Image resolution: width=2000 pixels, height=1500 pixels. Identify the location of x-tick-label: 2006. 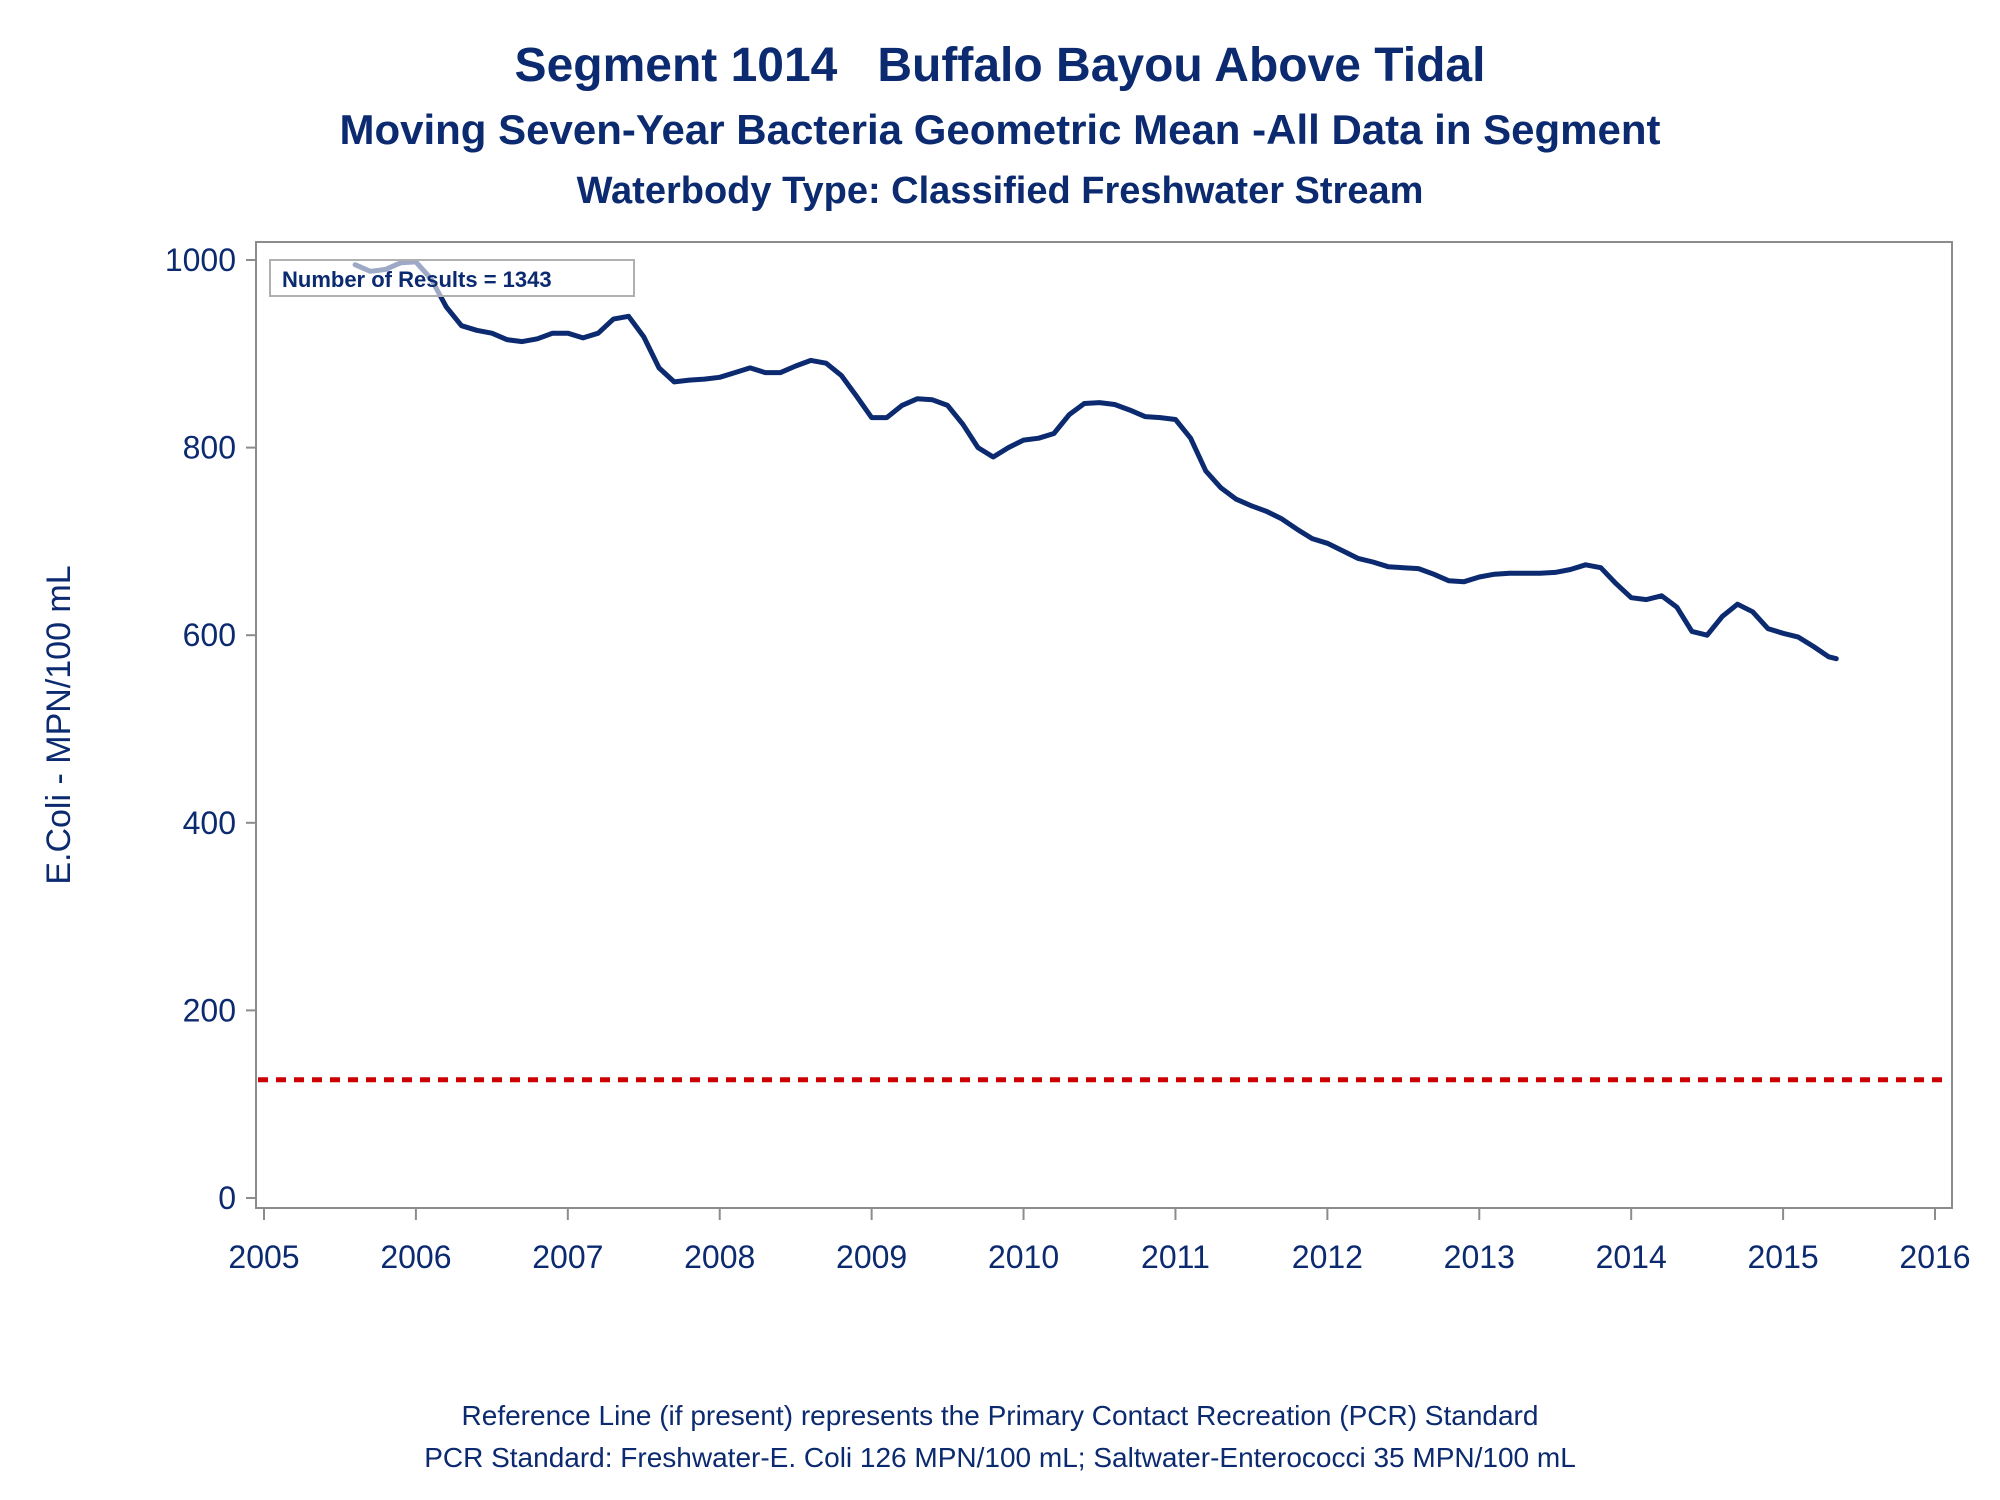
(415, 1257).